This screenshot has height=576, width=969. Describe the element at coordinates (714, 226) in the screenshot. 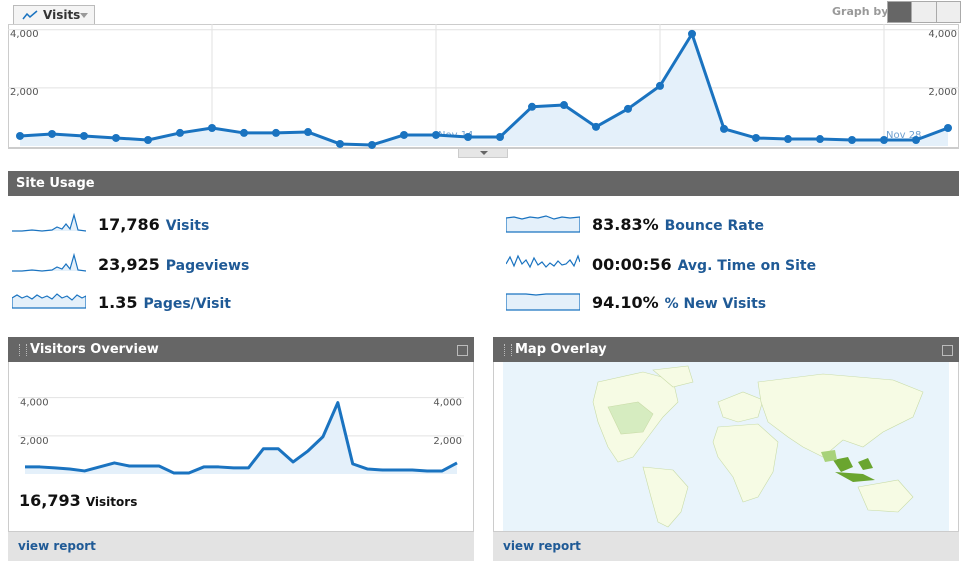

I see `stat-link: Bounce Rate` at that location.